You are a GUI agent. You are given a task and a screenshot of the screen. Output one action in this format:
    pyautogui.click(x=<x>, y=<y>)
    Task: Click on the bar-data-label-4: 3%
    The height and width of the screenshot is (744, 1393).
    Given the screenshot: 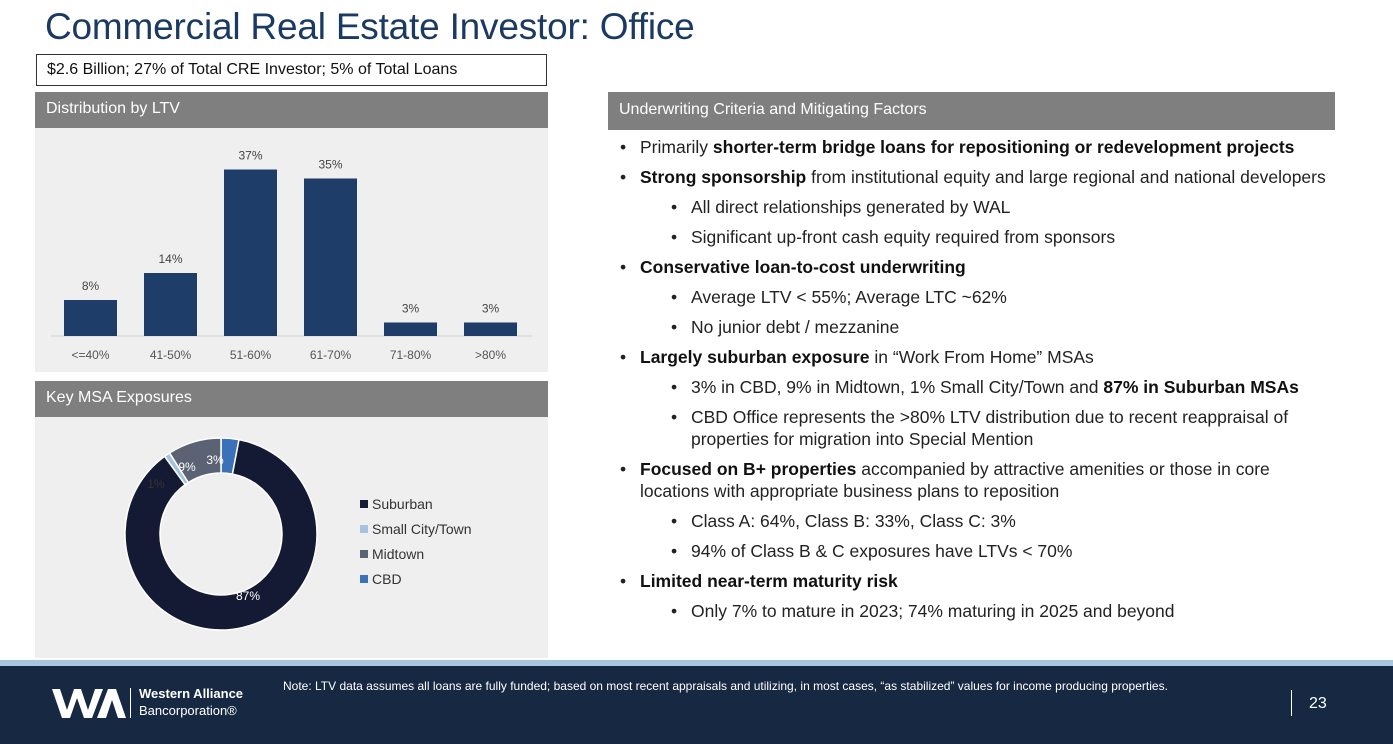 What is the action you would take?
    pyautogui.click(x=411, y=309)
    